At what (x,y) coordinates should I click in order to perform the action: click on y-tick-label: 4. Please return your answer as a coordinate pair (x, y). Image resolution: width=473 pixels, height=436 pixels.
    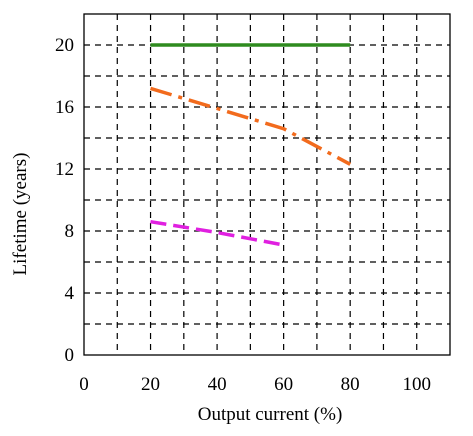
    Looking at the image, I should click on (70, 293).